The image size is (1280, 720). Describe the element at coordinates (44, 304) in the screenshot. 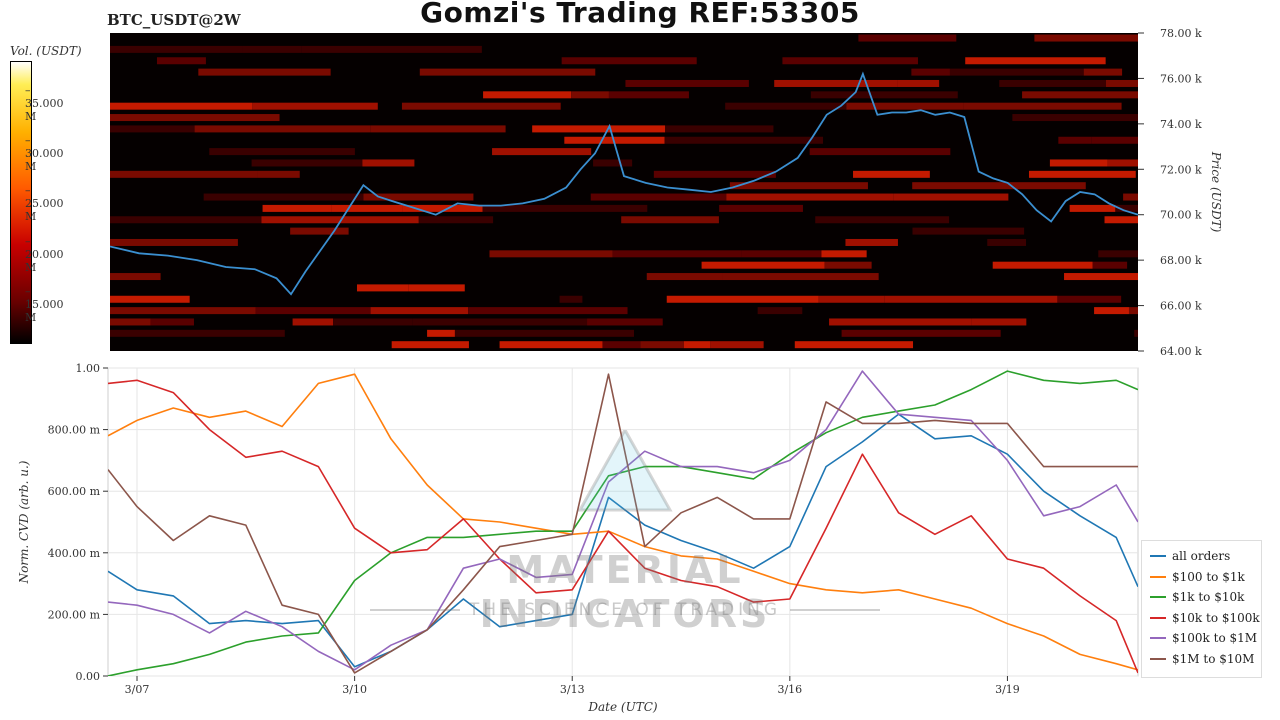

I see `colorbar-tick: 15.000 M` at that location.